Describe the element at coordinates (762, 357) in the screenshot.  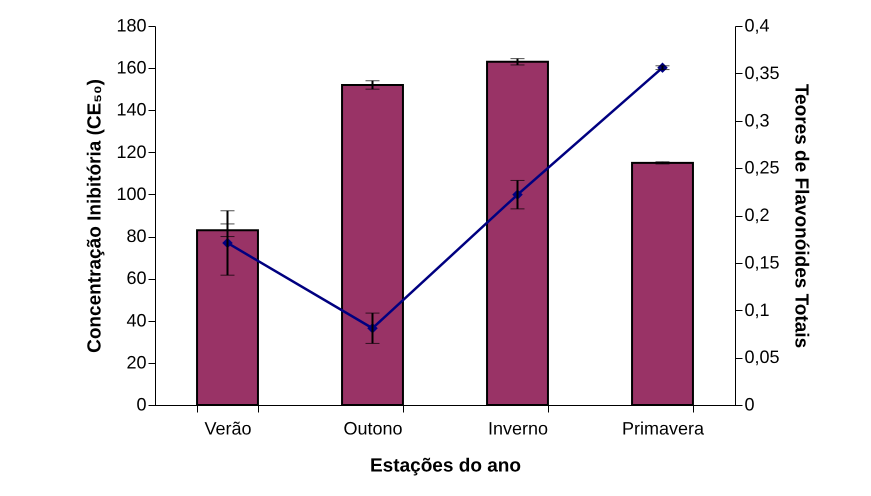
I see `y2-tick-label: 0,05` at that location.